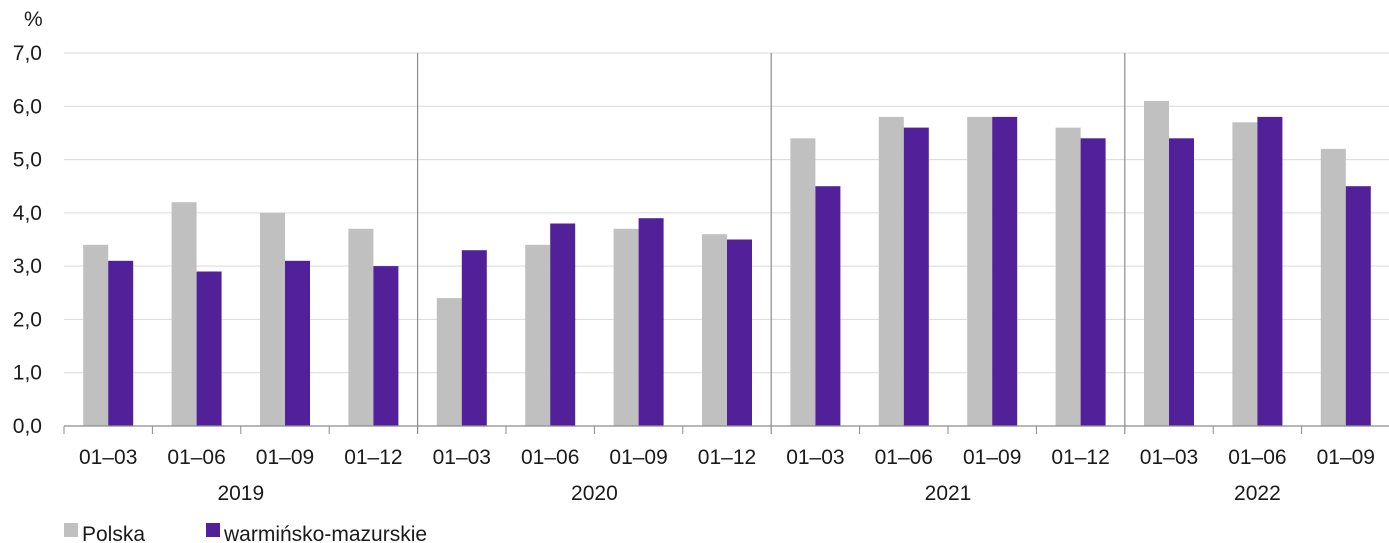  Describe the element at coordinates (240, 493) in the screenshot. I see `x-group-label: 2019` at that location.